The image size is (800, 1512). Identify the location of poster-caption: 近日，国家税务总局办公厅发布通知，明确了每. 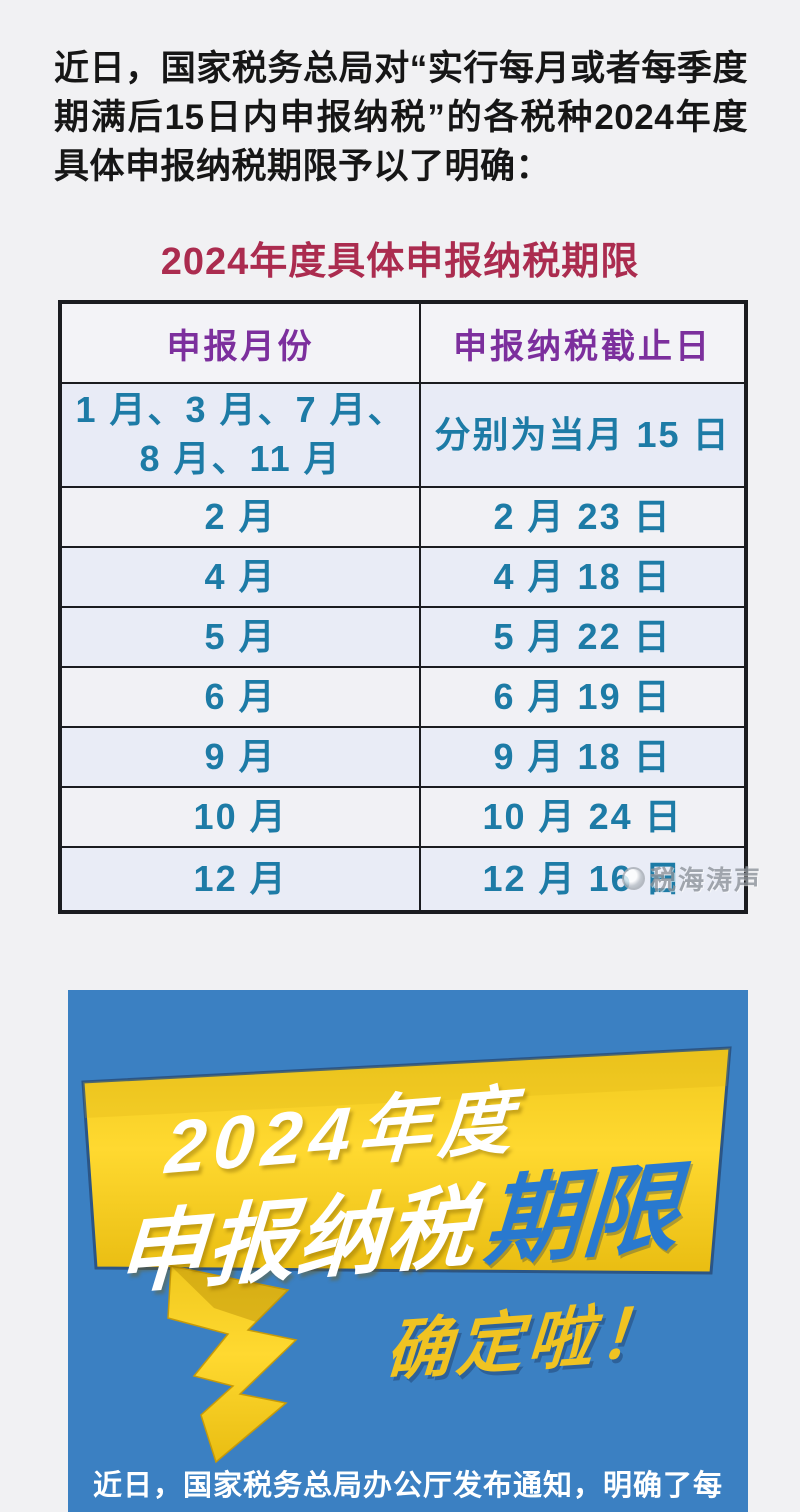
(407, 1486).